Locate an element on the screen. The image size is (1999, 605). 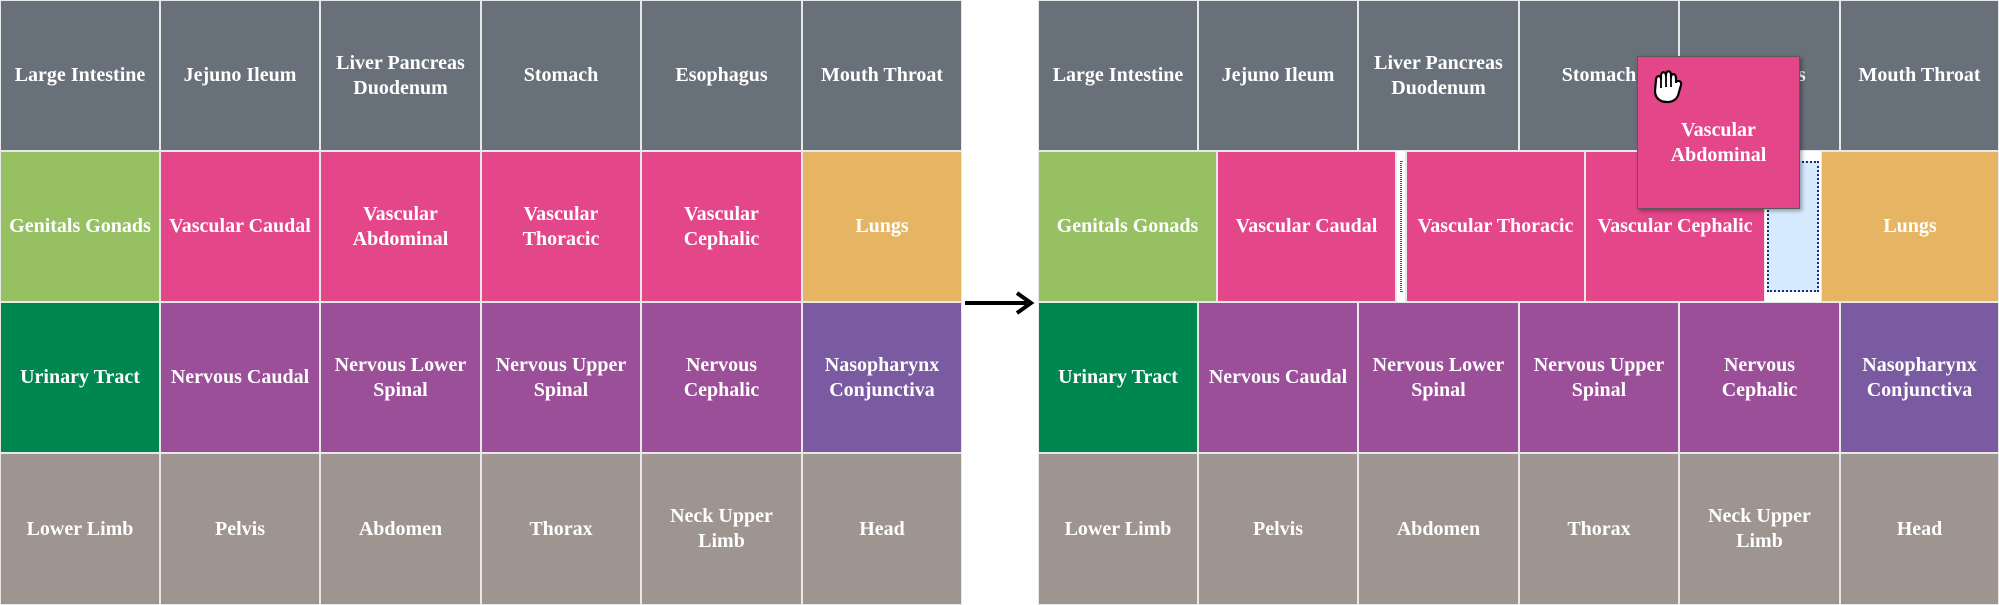
tile-esophagus: Esophagus is located at coordinates (721, 75).